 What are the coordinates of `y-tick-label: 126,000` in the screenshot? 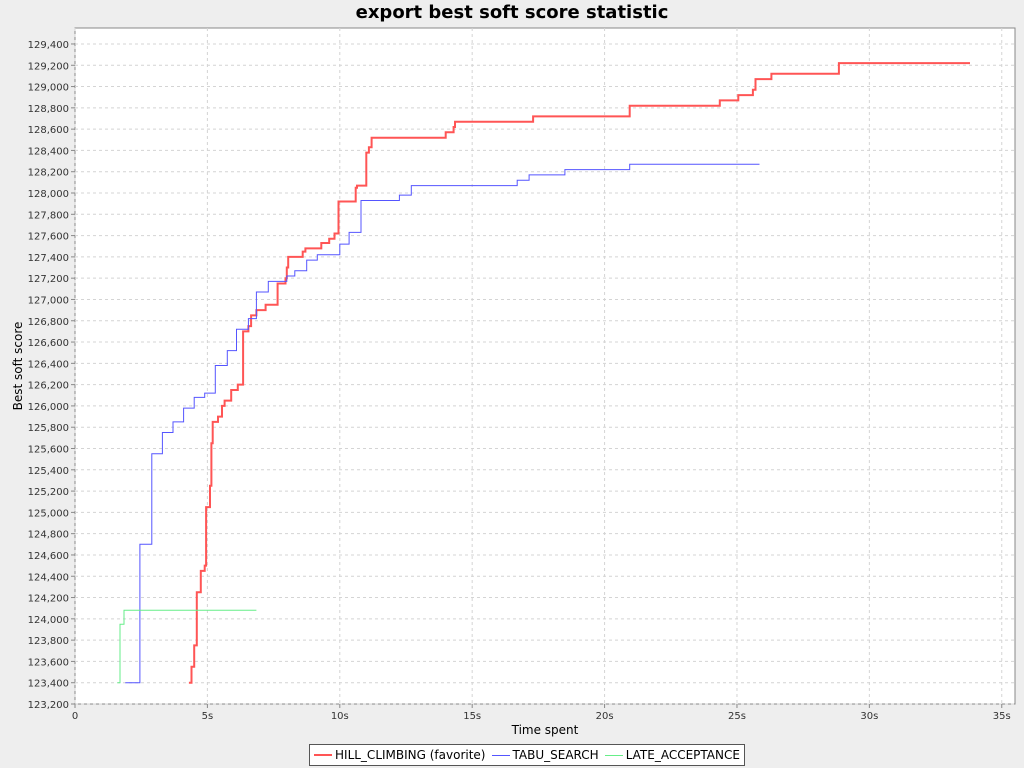 It's located at (48, 407).